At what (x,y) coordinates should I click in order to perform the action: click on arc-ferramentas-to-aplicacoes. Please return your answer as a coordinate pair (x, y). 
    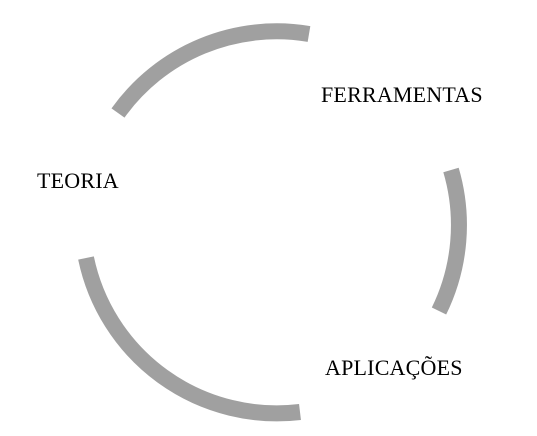
    Looking at the image, I should click on (449, 241).